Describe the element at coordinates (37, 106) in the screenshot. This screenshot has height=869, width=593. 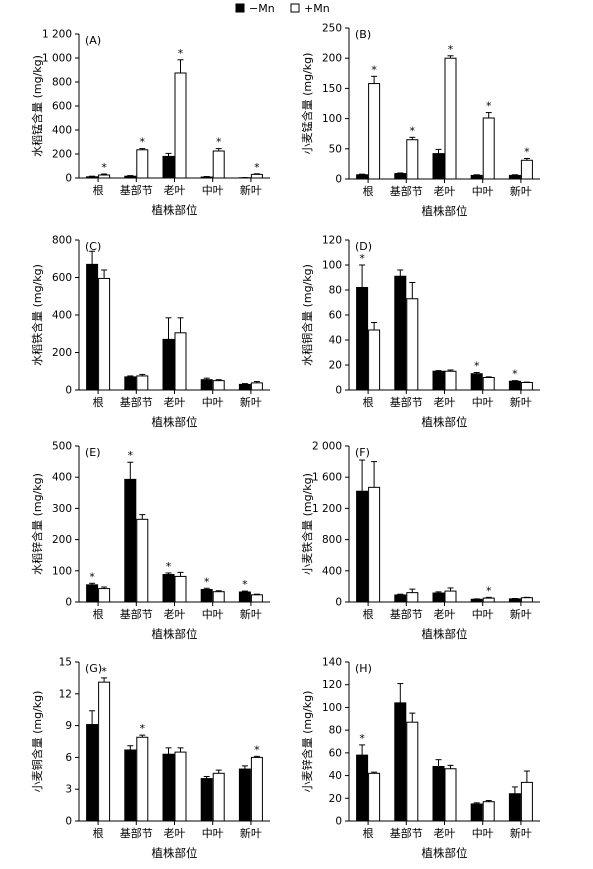
I see `y-axis-title: 水稻锰含量 (mg/kg)` at that location.